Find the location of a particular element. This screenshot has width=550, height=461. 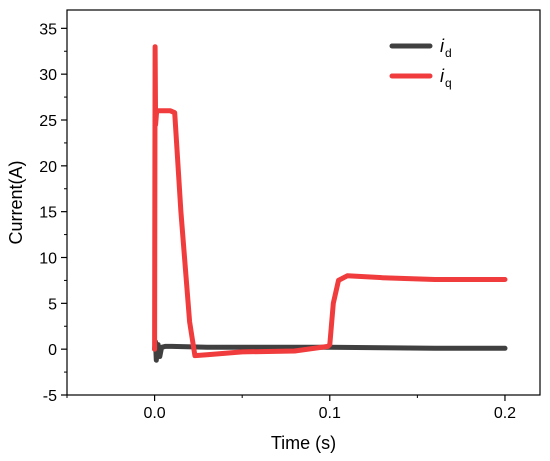

legend-label-iq: iq is located at coordinates (446, 78).